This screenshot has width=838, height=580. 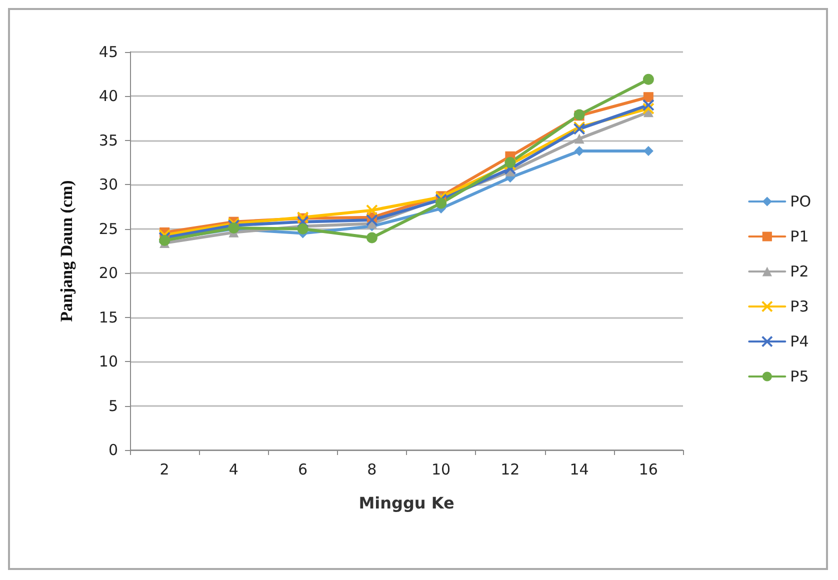 What do you see at coordinates (108, 361) in the screenshot?
I see `y-tick-label: 10` at bounding box center [108, 361].